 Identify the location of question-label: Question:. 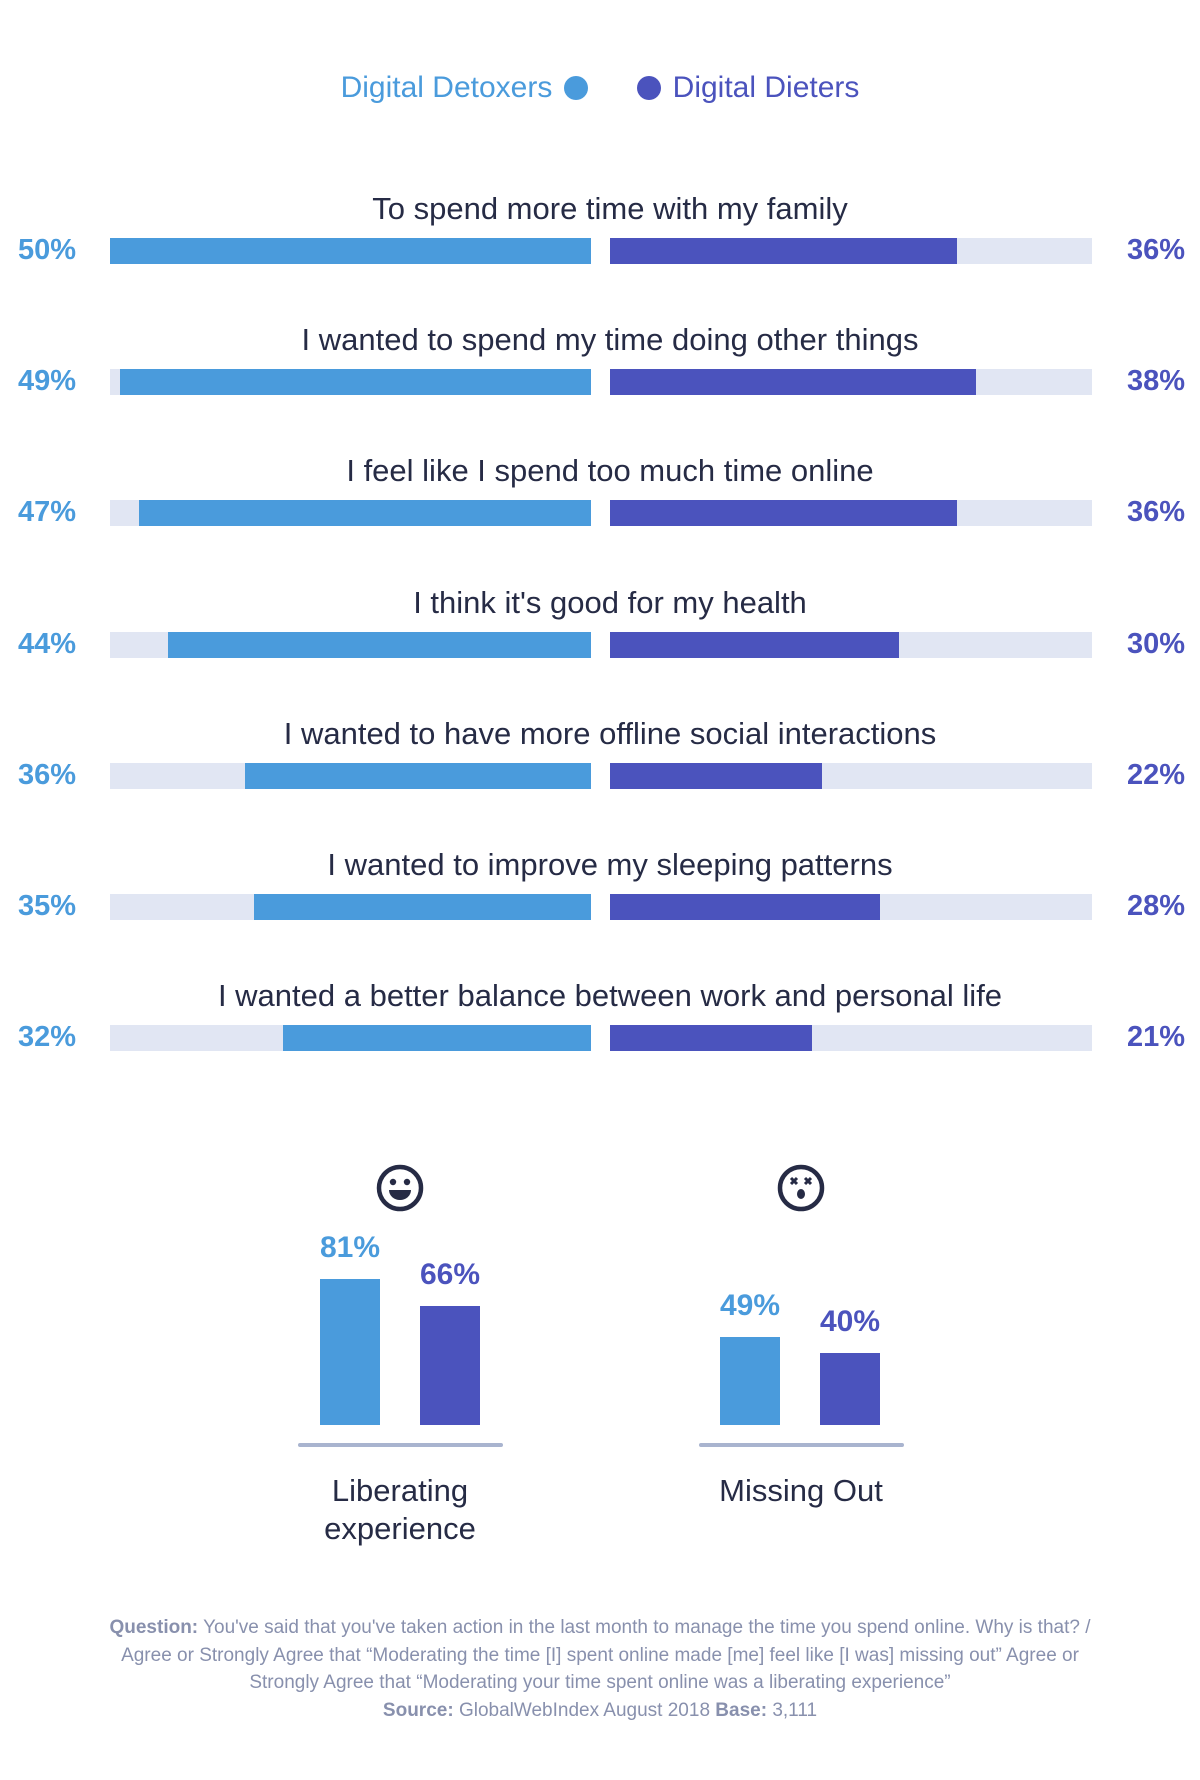
(154, 1627).